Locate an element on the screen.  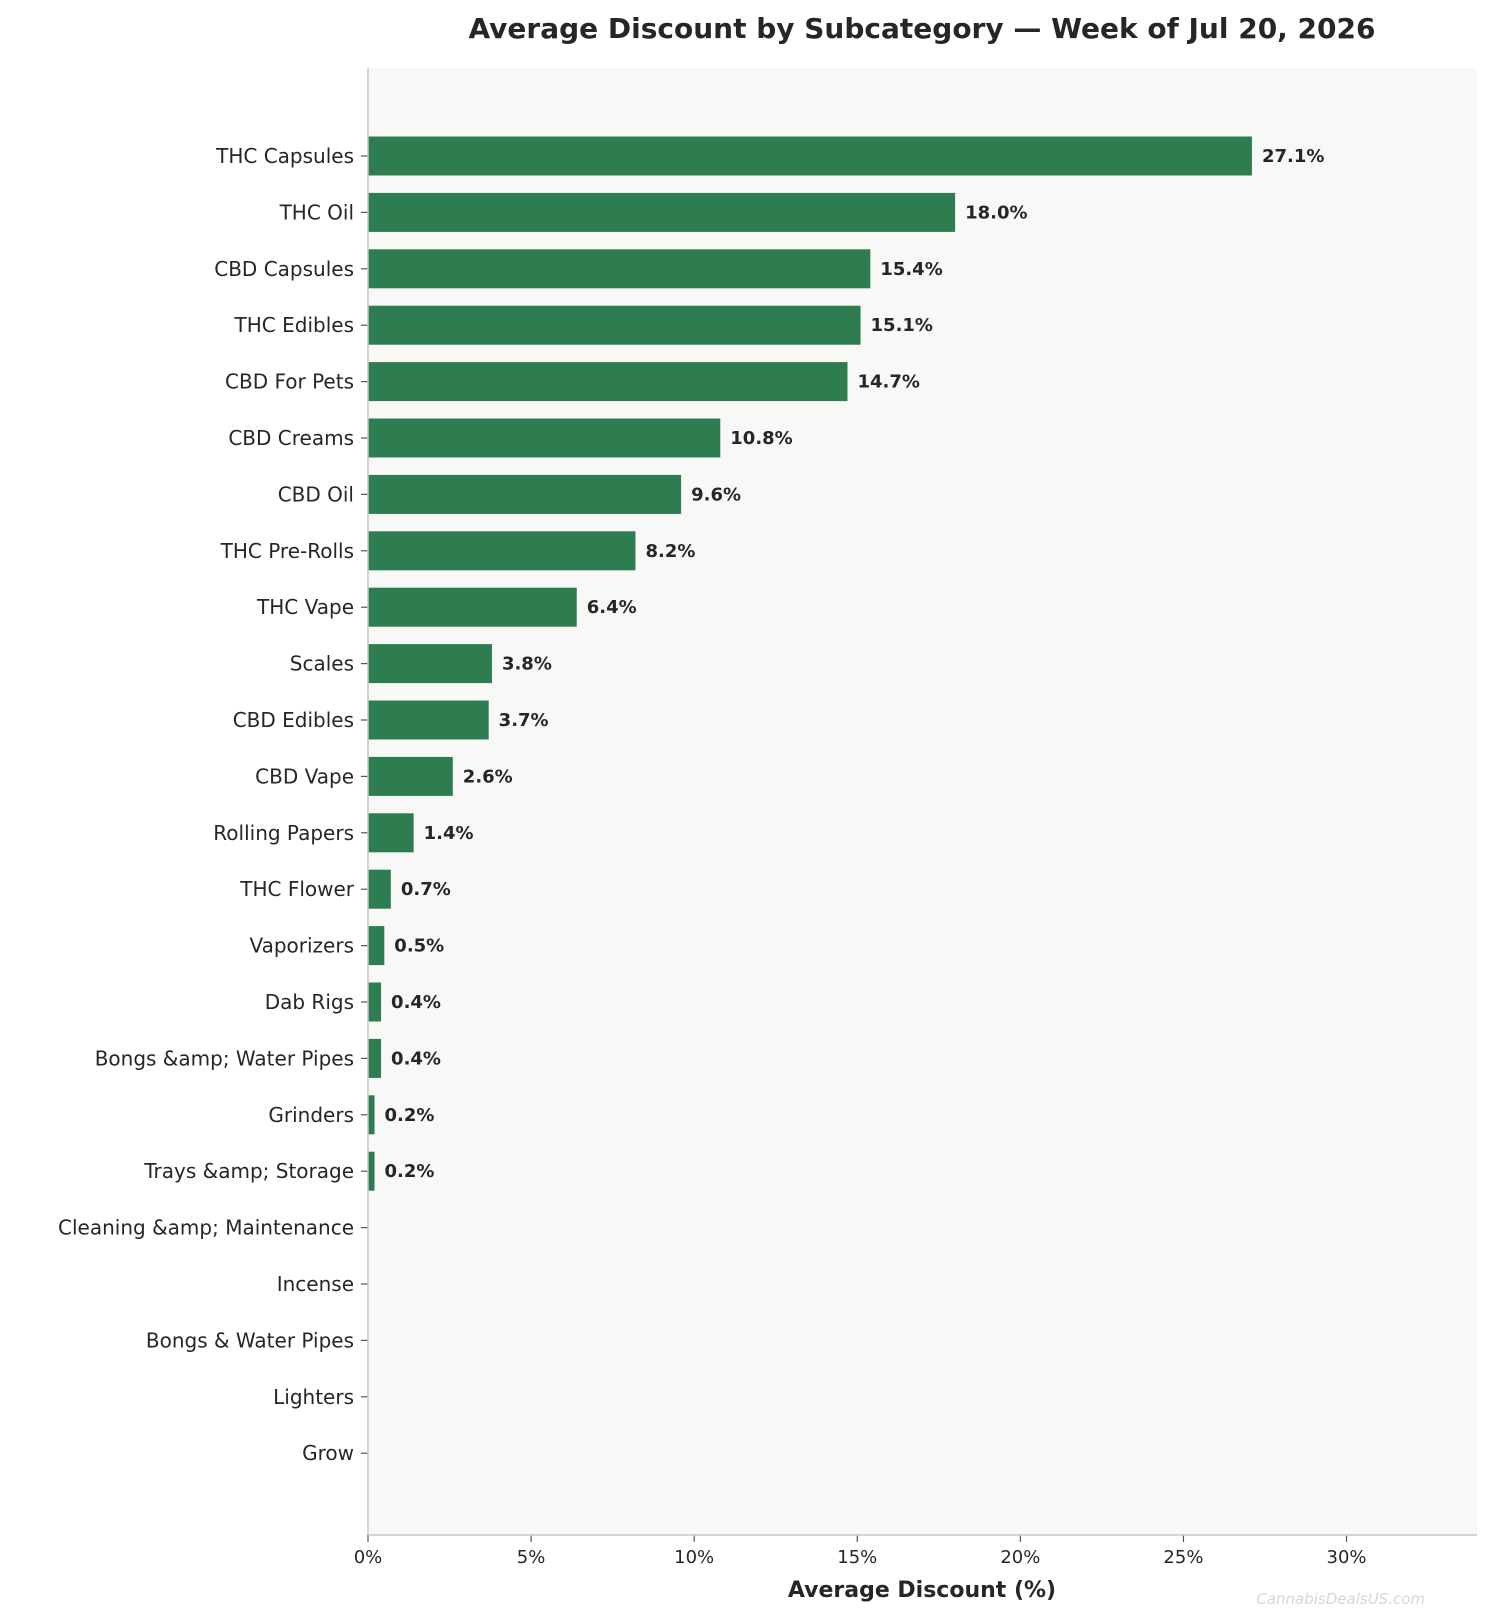
bar-value-label: 3.8% is located at coordinates (527, 664).